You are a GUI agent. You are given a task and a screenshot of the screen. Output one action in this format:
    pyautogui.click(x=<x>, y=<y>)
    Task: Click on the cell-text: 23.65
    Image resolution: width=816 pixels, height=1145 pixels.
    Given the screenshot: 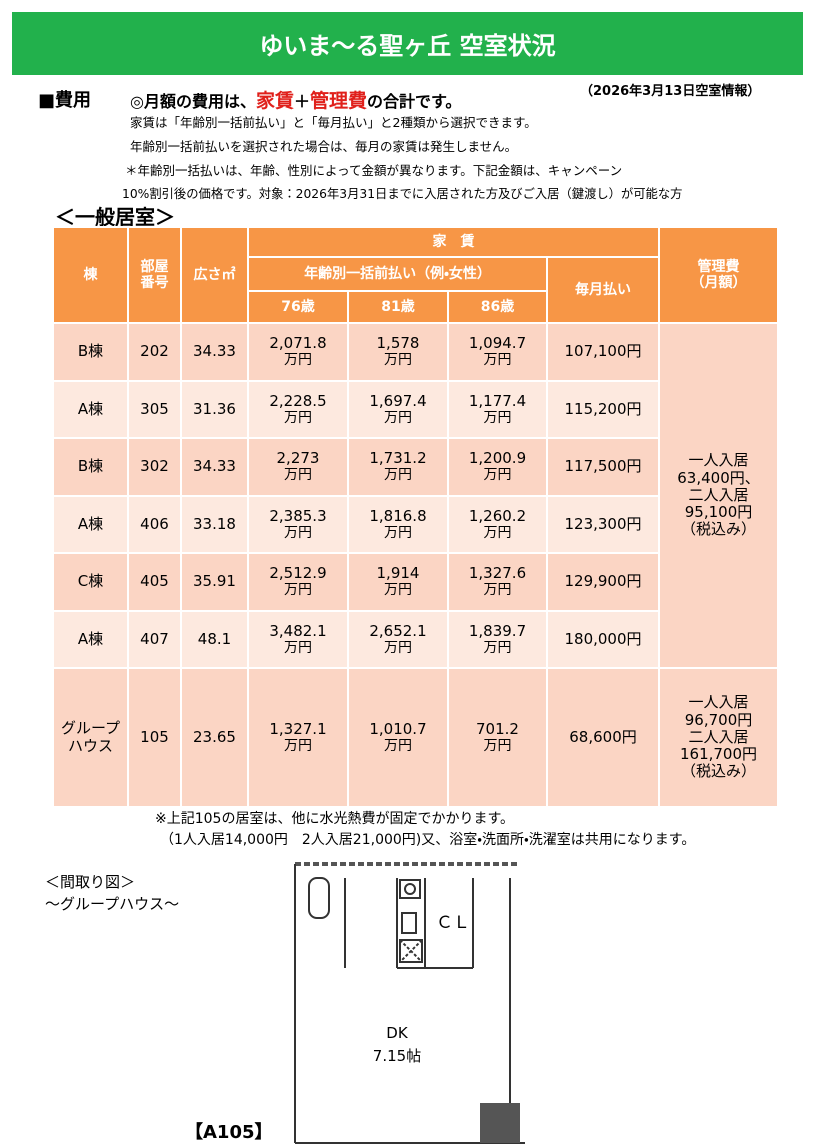 What is the action you would take?
    pyautogui.click(x=214, y=736)
    